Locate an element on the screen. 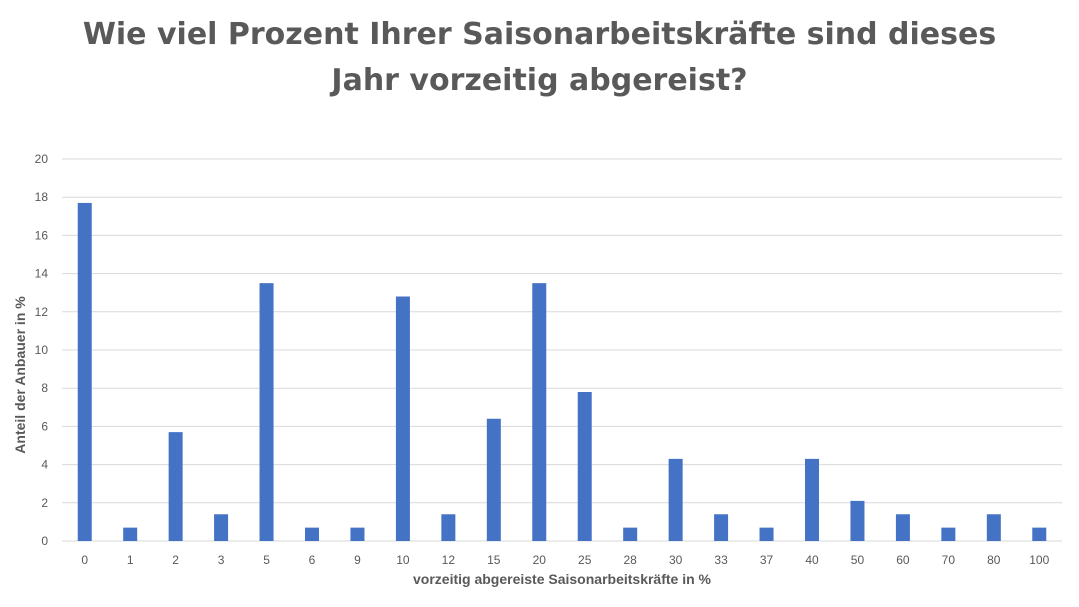  x-tick-label: 0 is located at coordinates (84, 560).